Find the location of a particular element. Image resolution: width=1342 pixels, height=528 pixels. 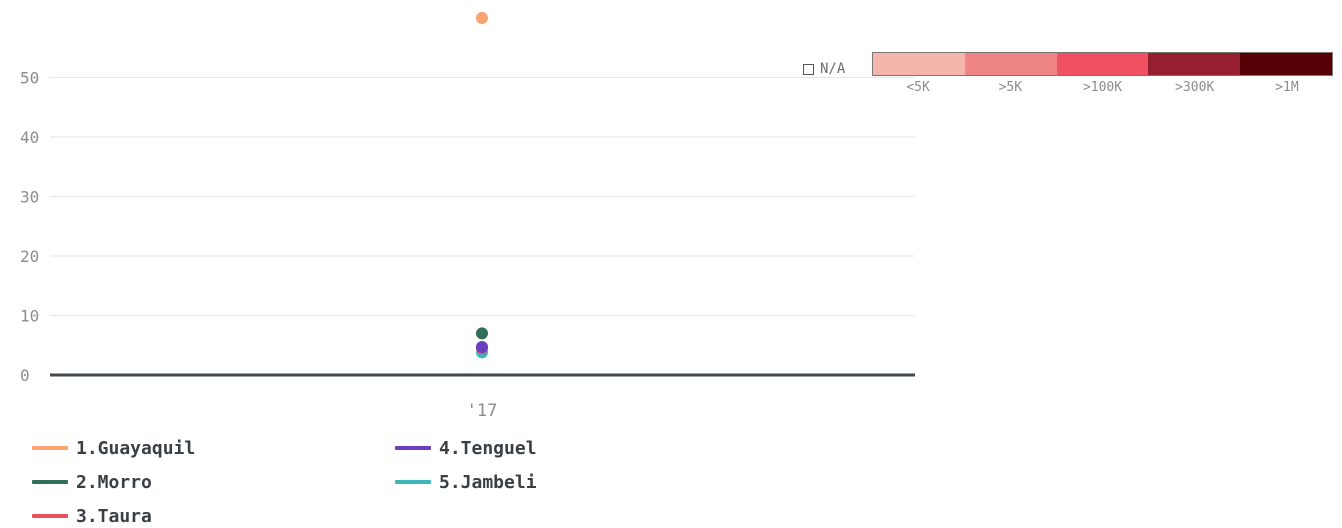

color-scale-bin-label: >5K is located at coordinates (1010, 87).